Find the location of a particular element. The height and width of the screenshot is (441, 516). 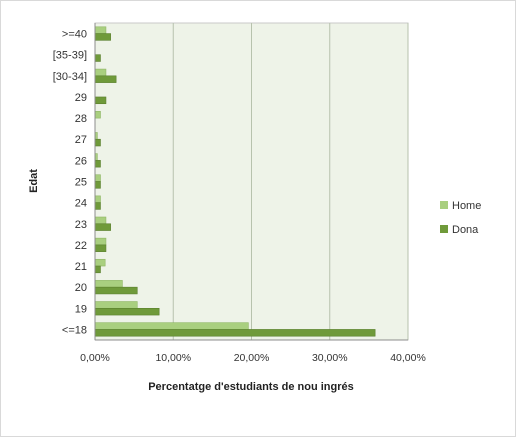

y-tick-label: 29 is located at coordinates (81, 98).